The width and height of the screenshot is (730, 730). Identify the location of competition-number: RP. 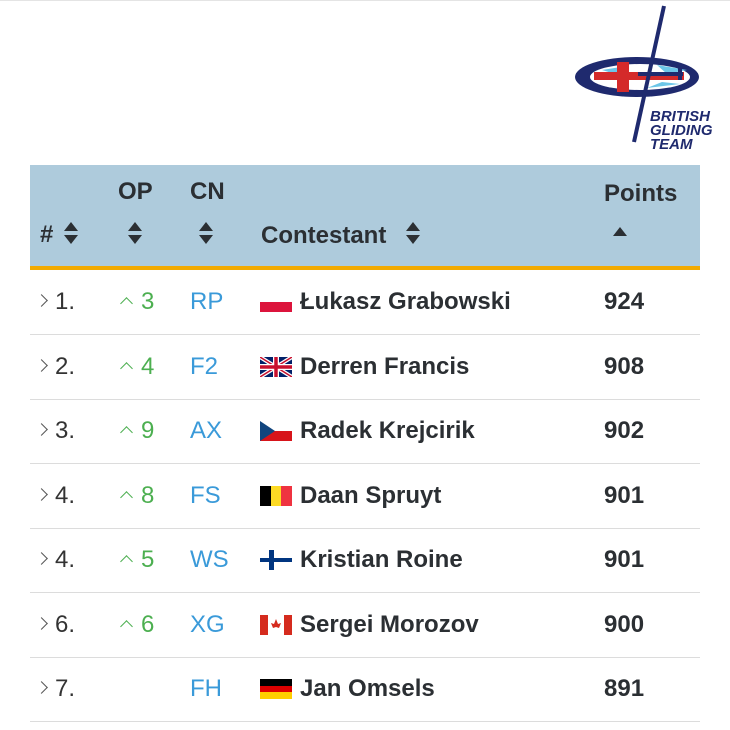
(207, 301).